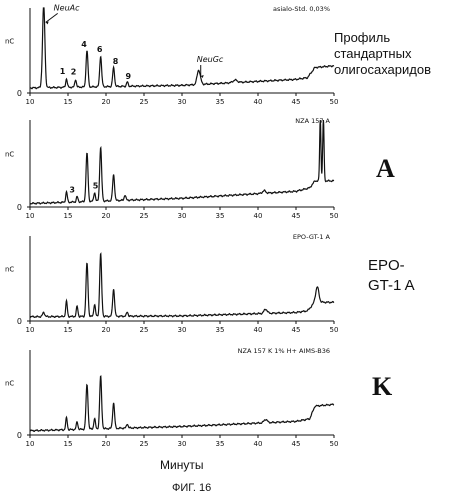 This screenshot has width=471, height=500. What do you see at coordinates (385, 169) in the screenshot?
I see `label-a: A` at bounding box center [385, 169].